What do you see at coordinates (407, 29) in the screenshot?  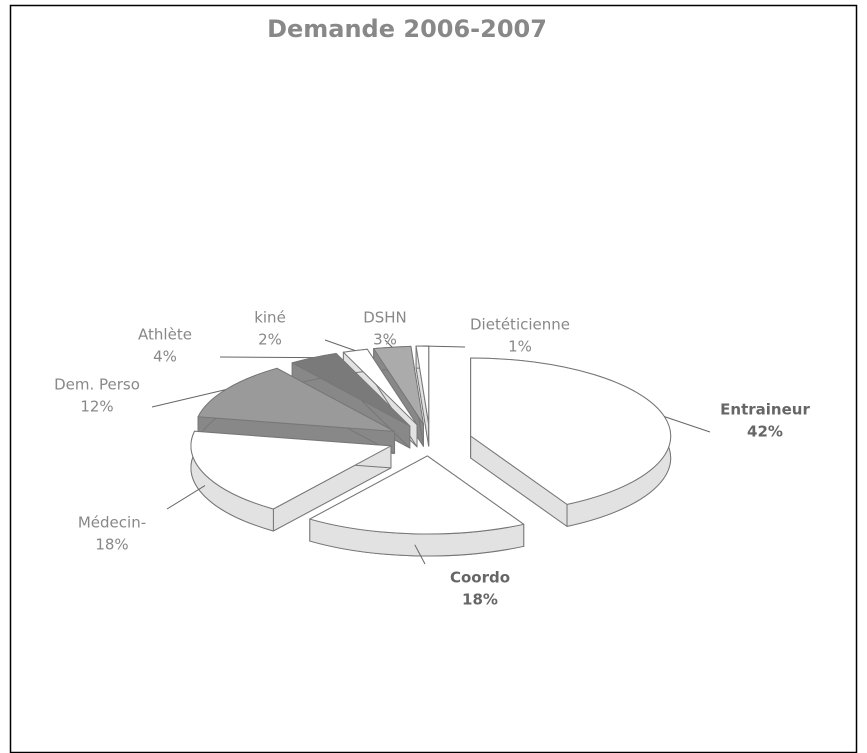 I see `chart-title: Demande 2006-2007` at bounding box center [407, 29].